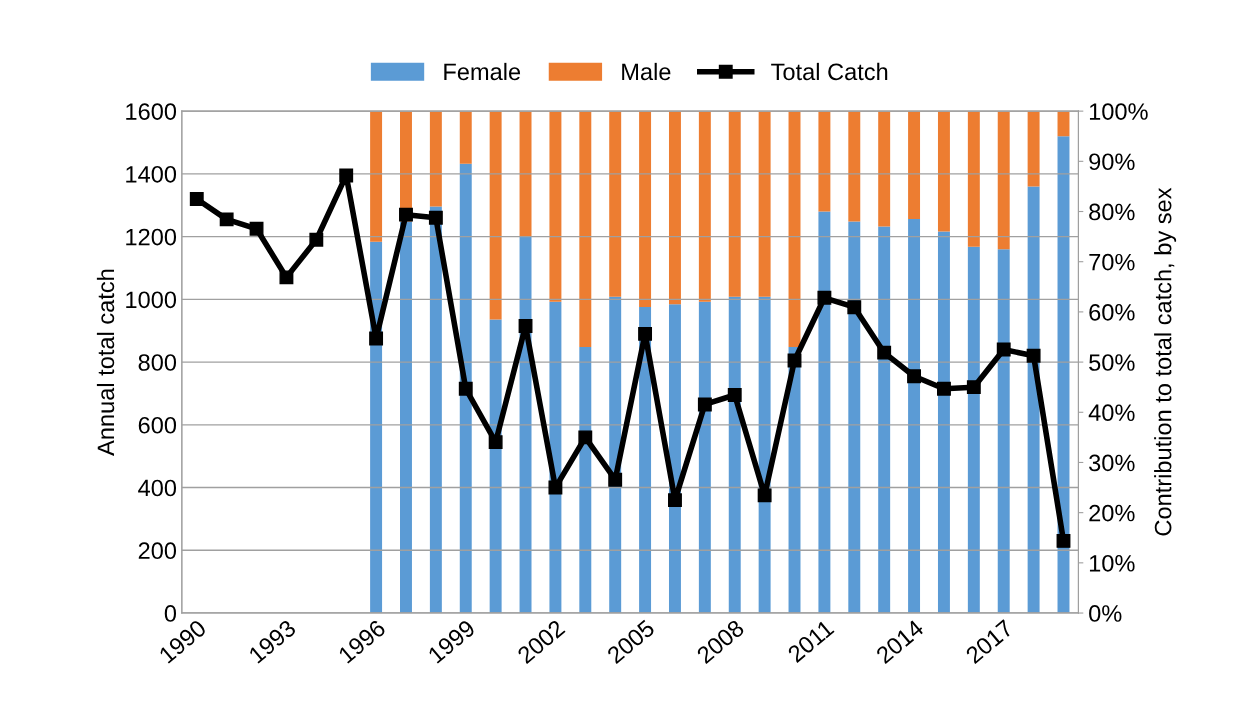 This screenshot has height=717, width=1254. What do you see at coordinates (1112, 212) in the screenshot?
I see `y2-tick-label: 80%` at bounding box center [1112, 212].